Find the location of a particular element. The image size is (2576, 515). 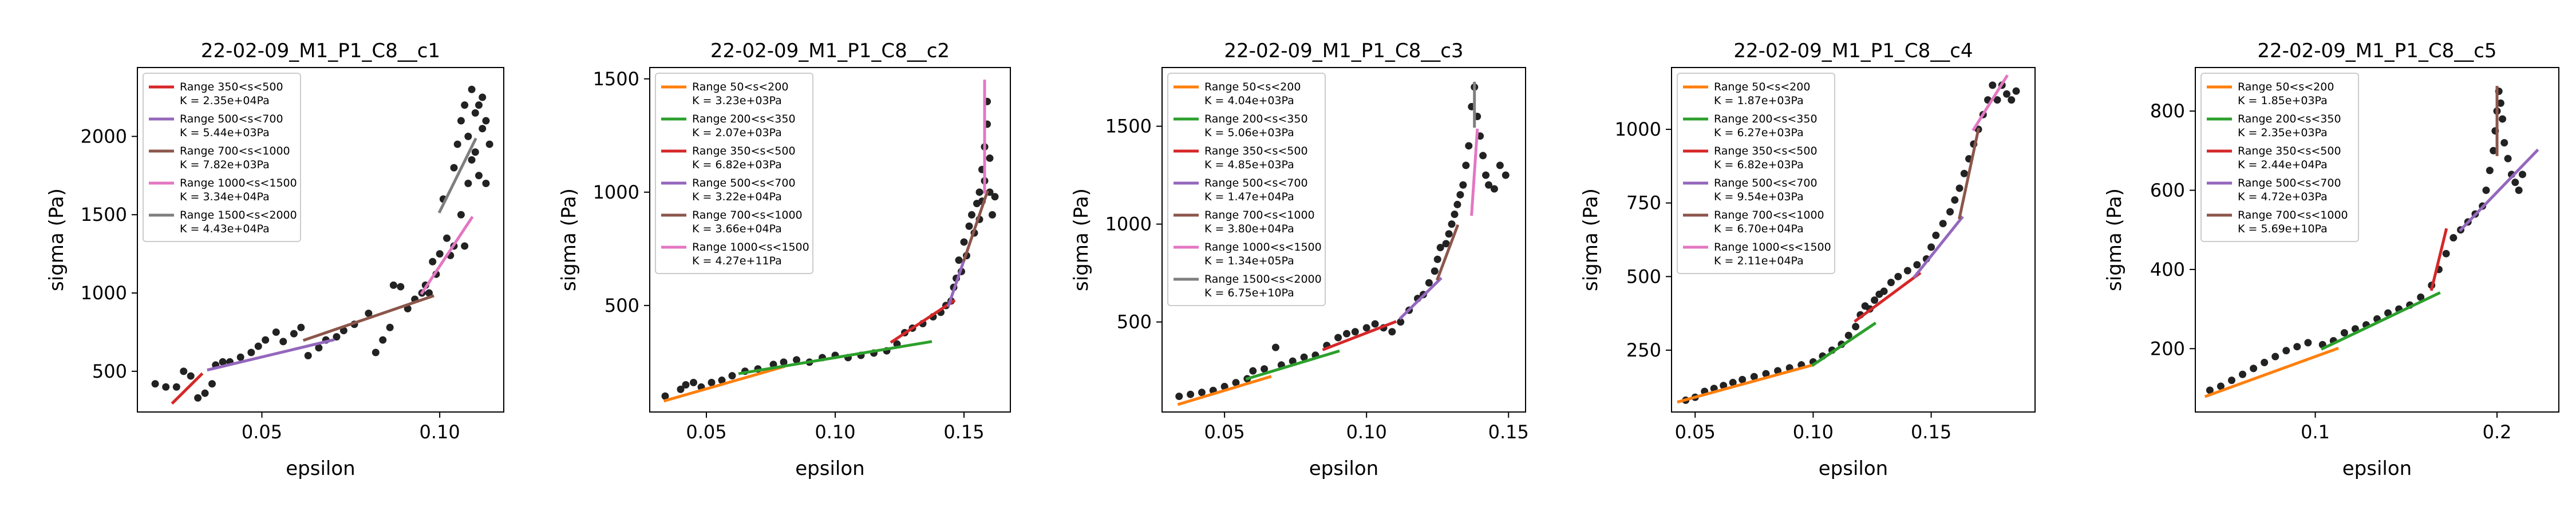

legend-entry-k: K = 2.35e+03Pa is located at coordinates (2283, 132).